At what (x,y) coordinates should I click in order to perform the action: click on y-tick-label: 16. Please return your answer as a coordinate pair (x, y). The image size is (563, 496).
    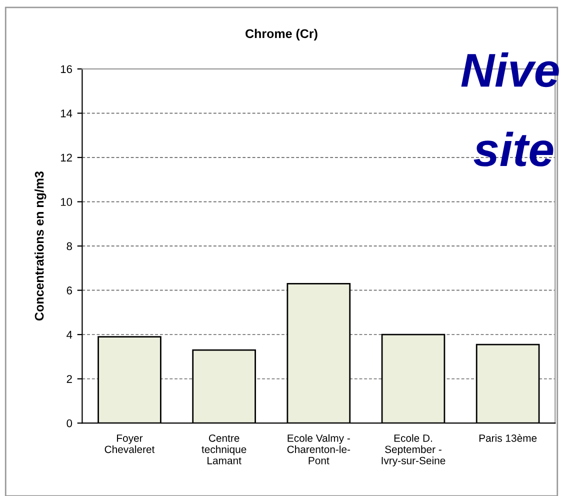
    Looking at the image, I should click on (66, 69).